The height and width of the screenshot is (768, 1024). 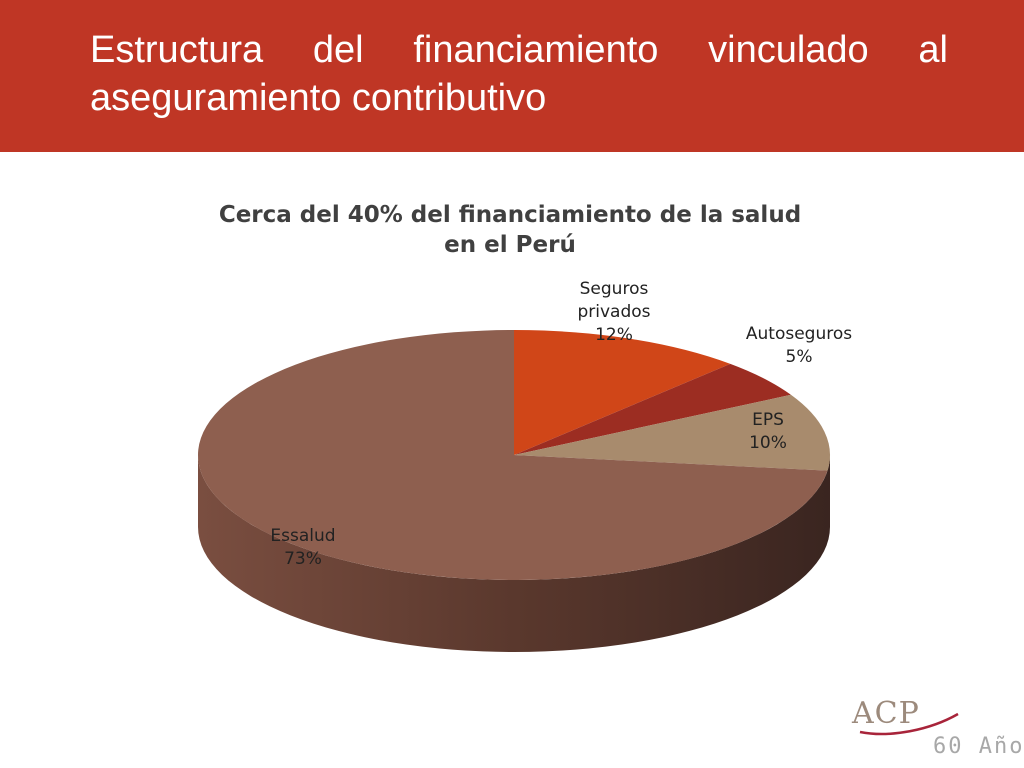 What do you see at coordinates (799, 345) in the screenshot?
I see `slice-label-autoseguros: Autoseguros 5%` at bounding box center [799, 345].